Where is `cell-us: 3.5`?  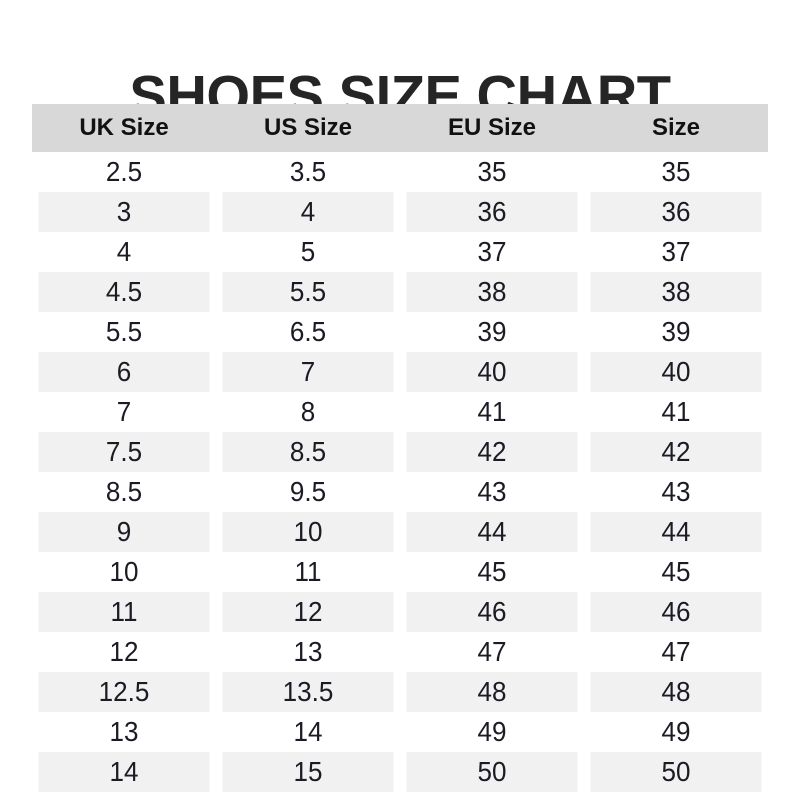 cell-us: 3.5 is located at coordinates (308, 172).